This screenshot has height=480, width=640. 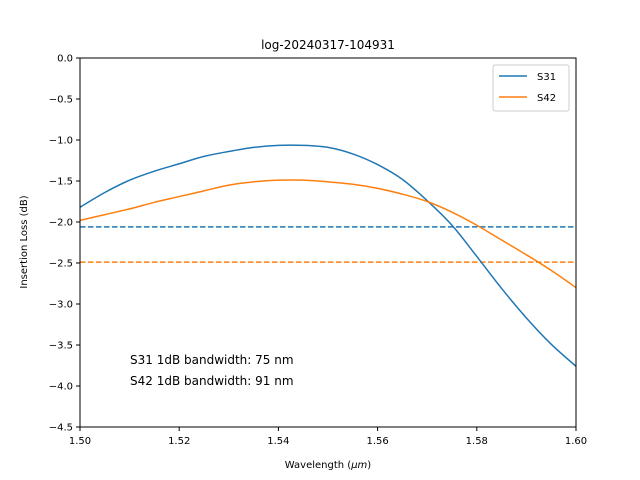 What do you see at coordinates (61, 346) in the screenshot?
I see `y-tick-label: −3.5` at bounding box center [61, 346].